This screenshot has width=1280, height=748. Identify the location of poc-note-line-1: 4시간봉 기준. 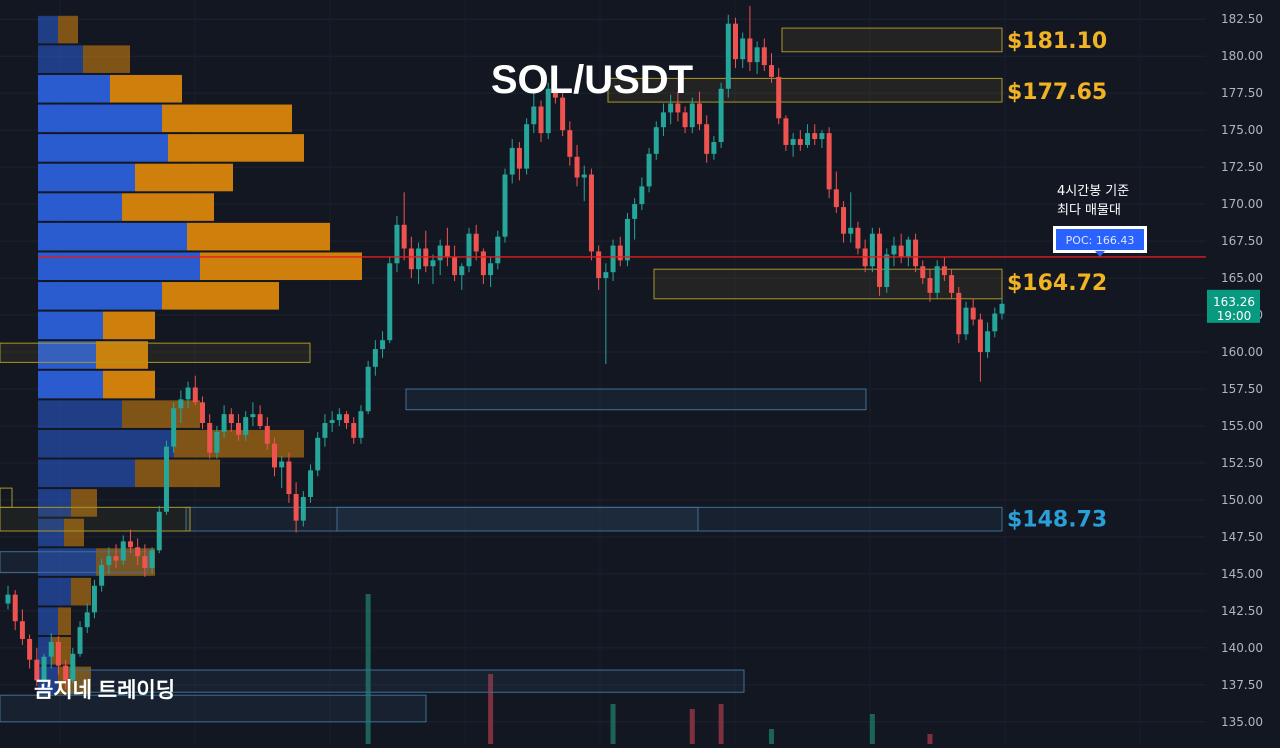
(1093, 191).